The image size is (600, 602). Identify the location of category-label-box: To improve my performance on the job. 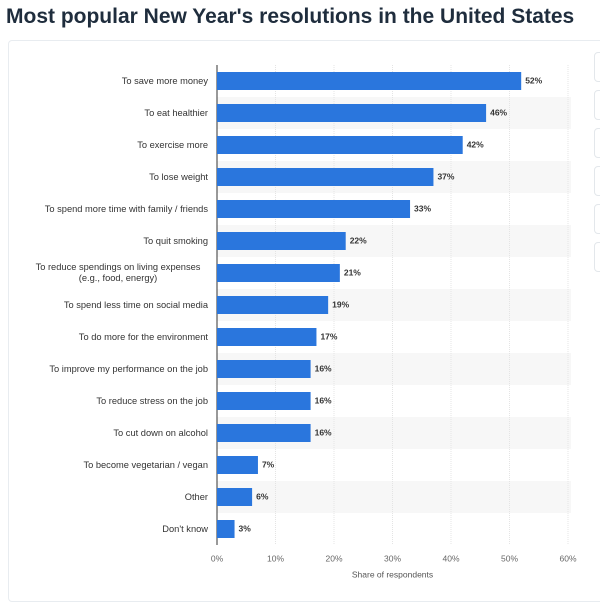
(114, 369).